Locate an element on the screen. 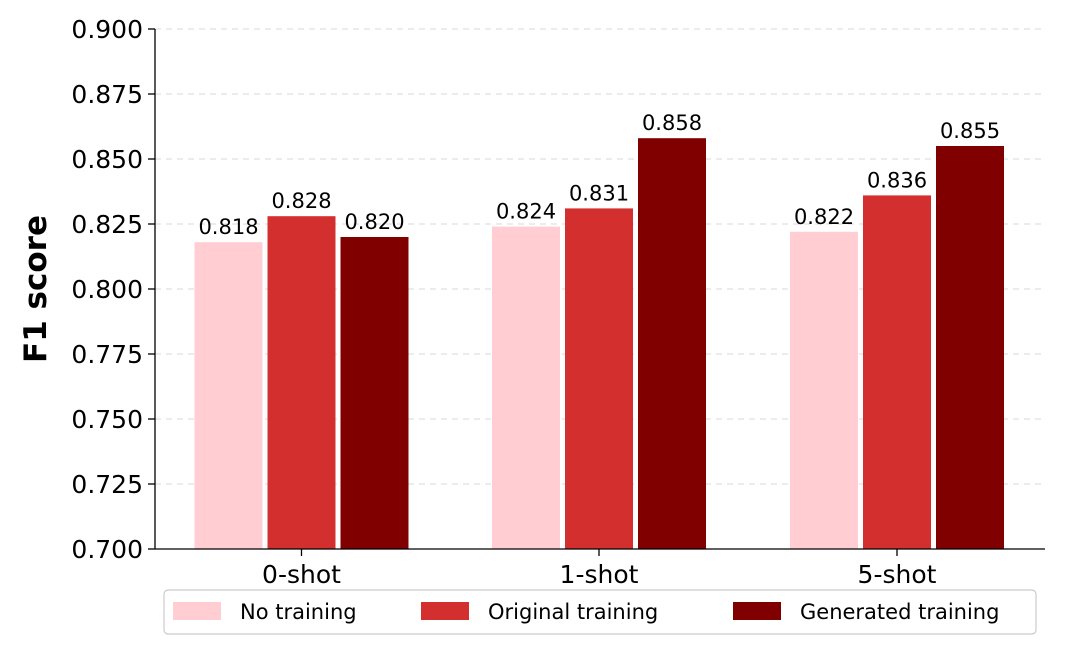 This screenshot has height=652, width=1080. x-tick-label: 0-shot is located at coordinates (301, 574).